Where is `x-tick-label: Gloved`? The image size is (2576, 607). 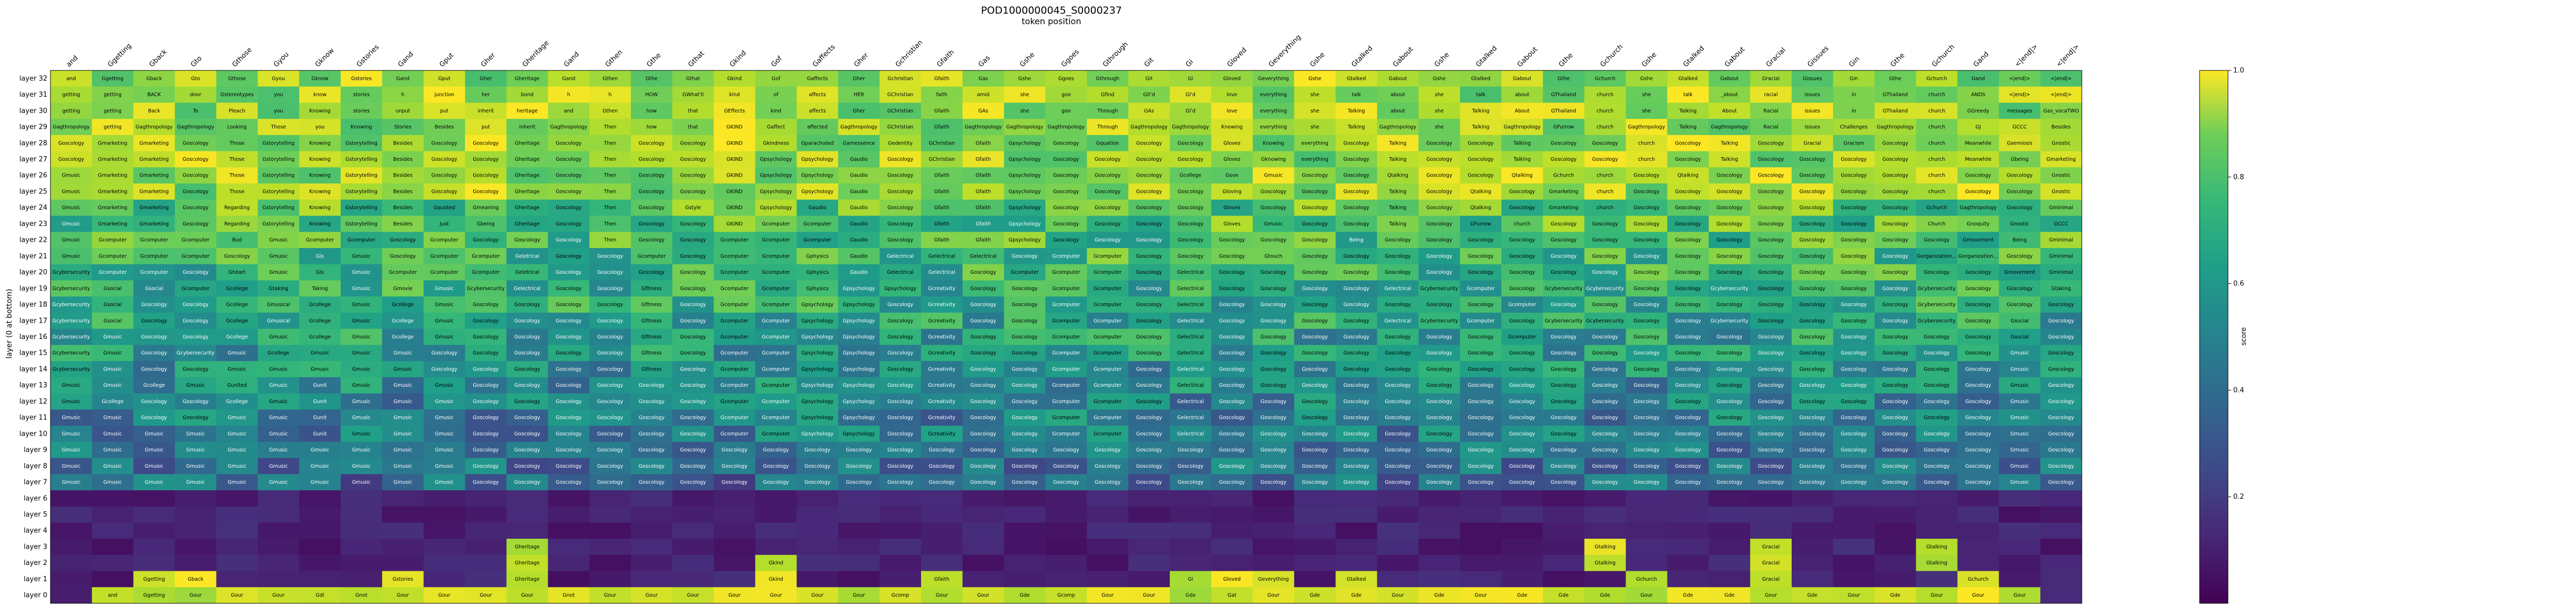 x-tick-label: Gloved is located at coordinates (1237, 57).